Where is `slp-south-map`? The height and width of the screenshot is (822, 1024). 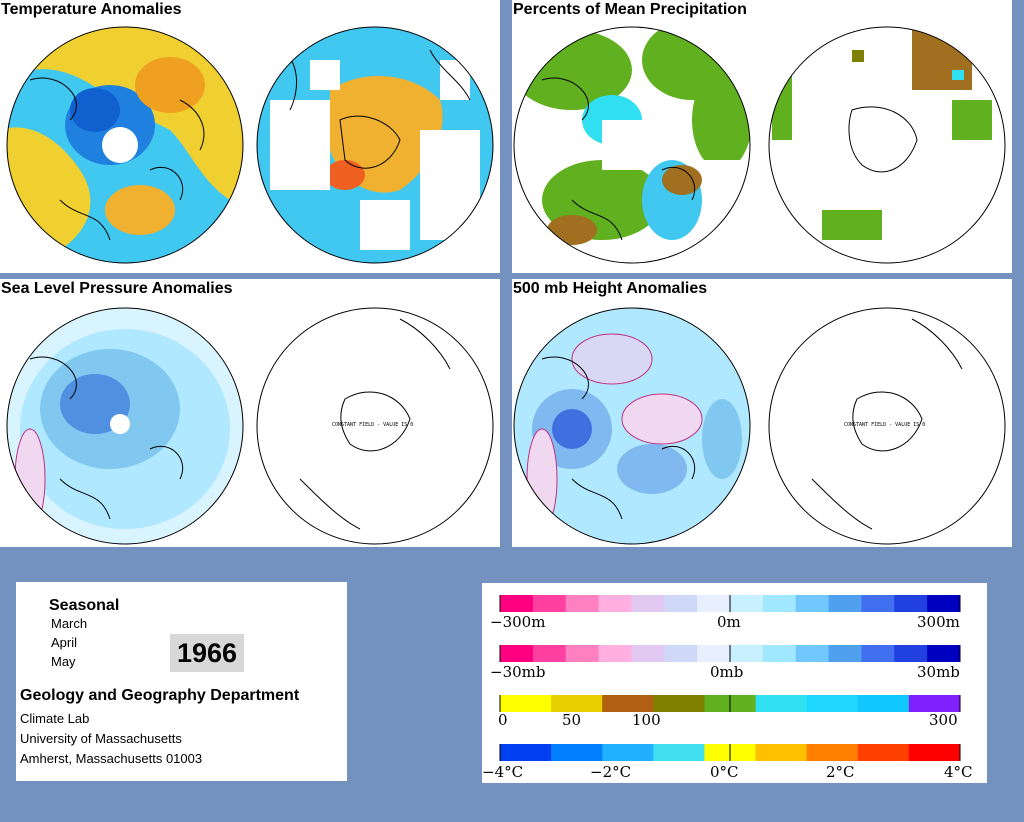
slp-south-map is located at coordinates (375, 426).